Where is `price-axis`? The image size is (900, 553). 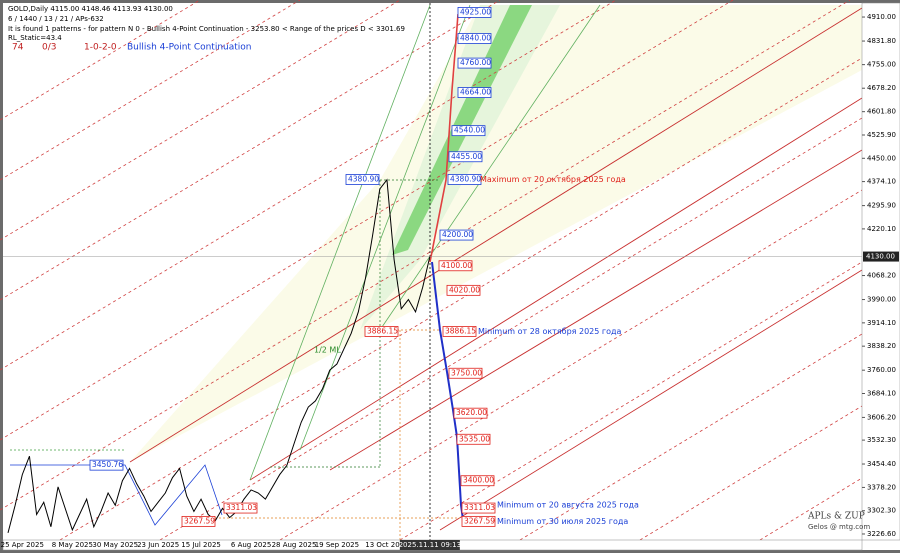 price-axis is located at coordinates (880, 271).